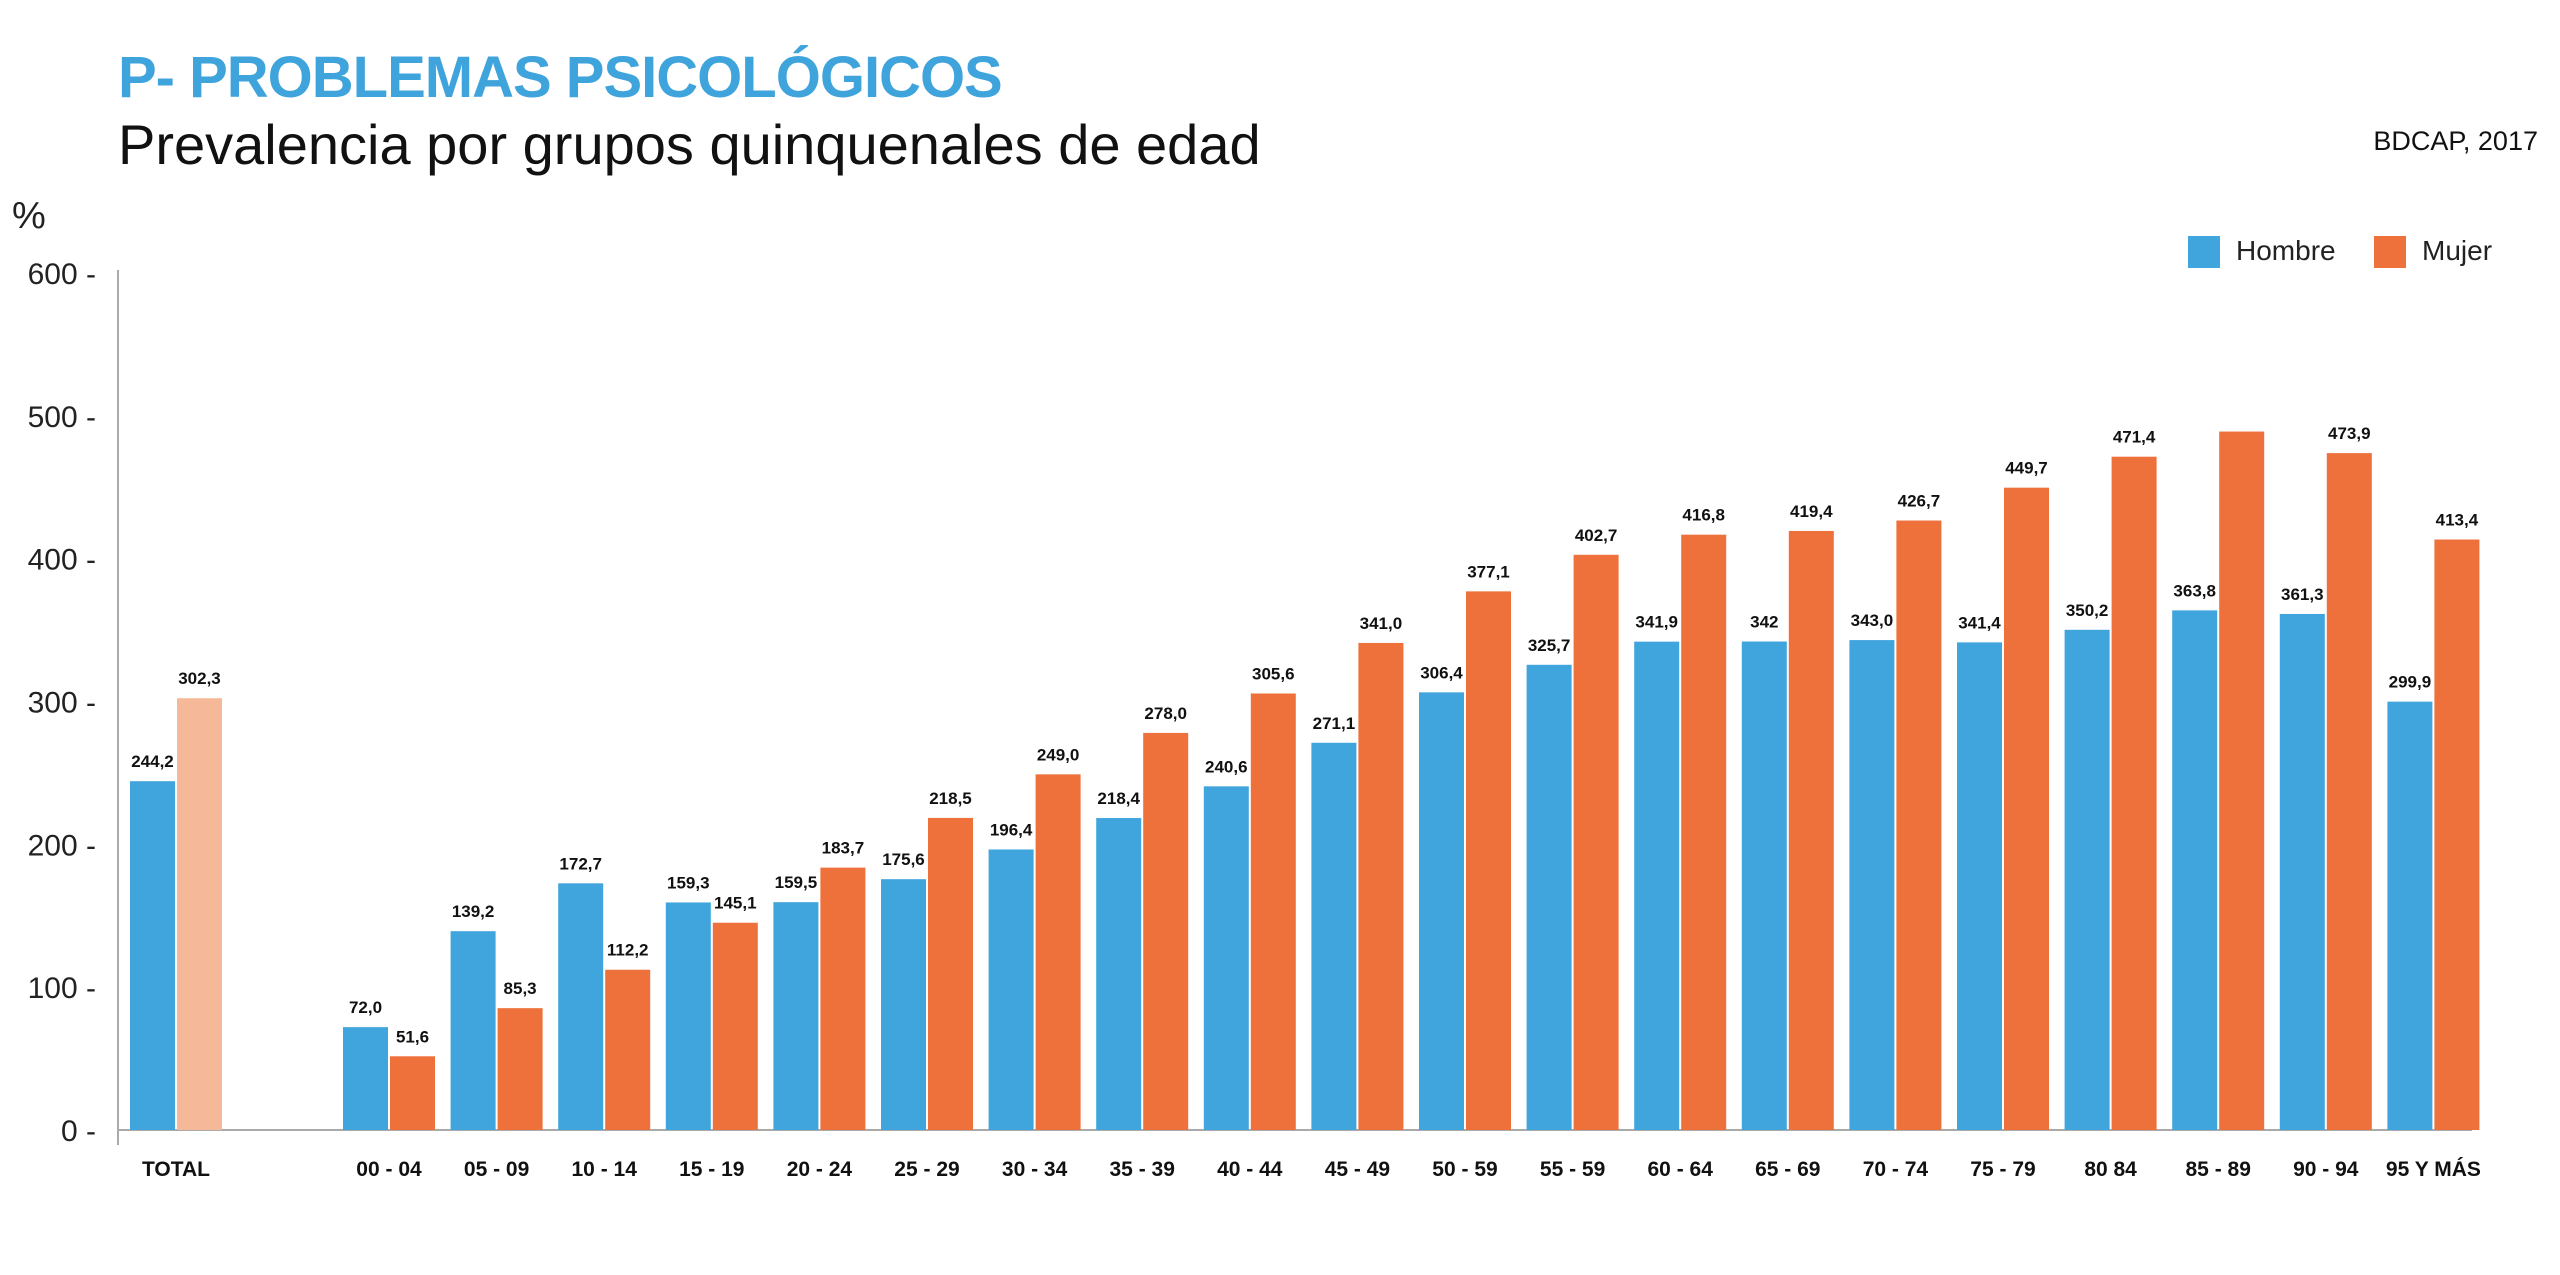 The height and width of the screenshot is (1275, 2560). Describe the element at coordinates (2002, 1169) in the screenshot. I see `x-tick-label: 75 - 79` at that location.